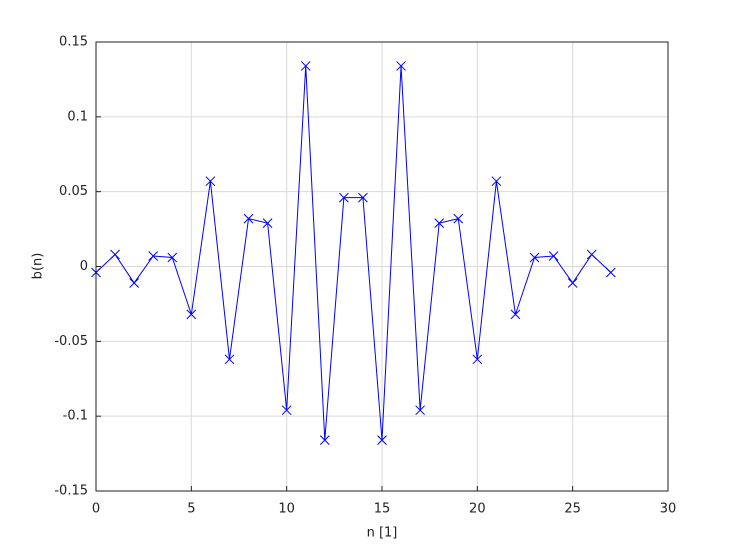 This screenshot has width=740, height=552. Describe the element at coordinates (96, 509) in the screenshot. I see `x-tick-label: 0` at that location.